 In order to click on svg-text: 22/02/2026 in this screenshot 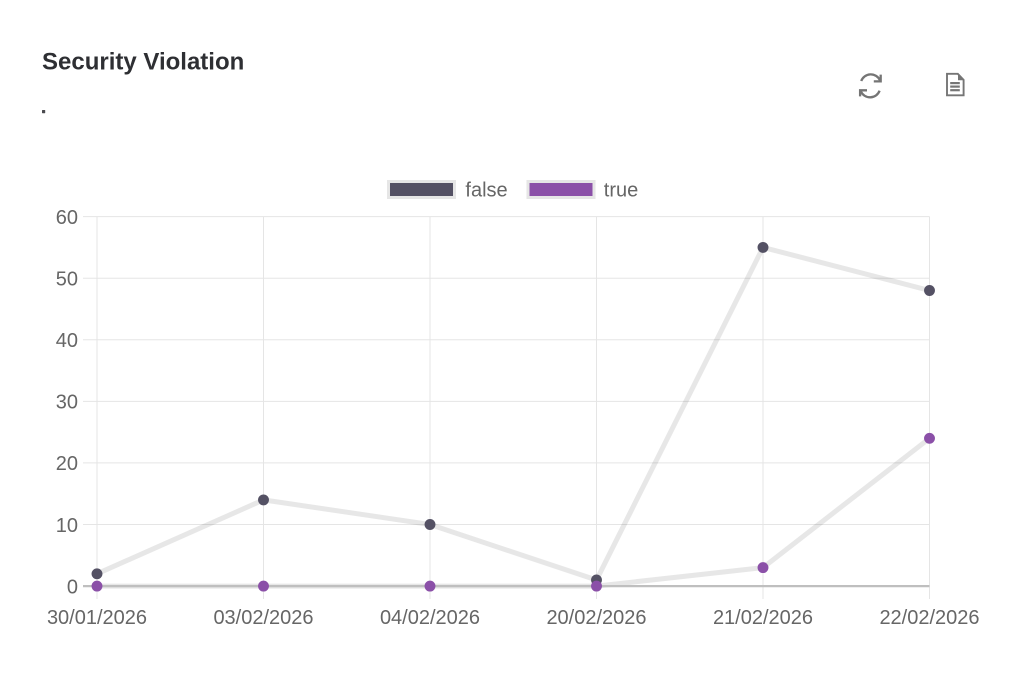, I will do `click(929, 618)`.